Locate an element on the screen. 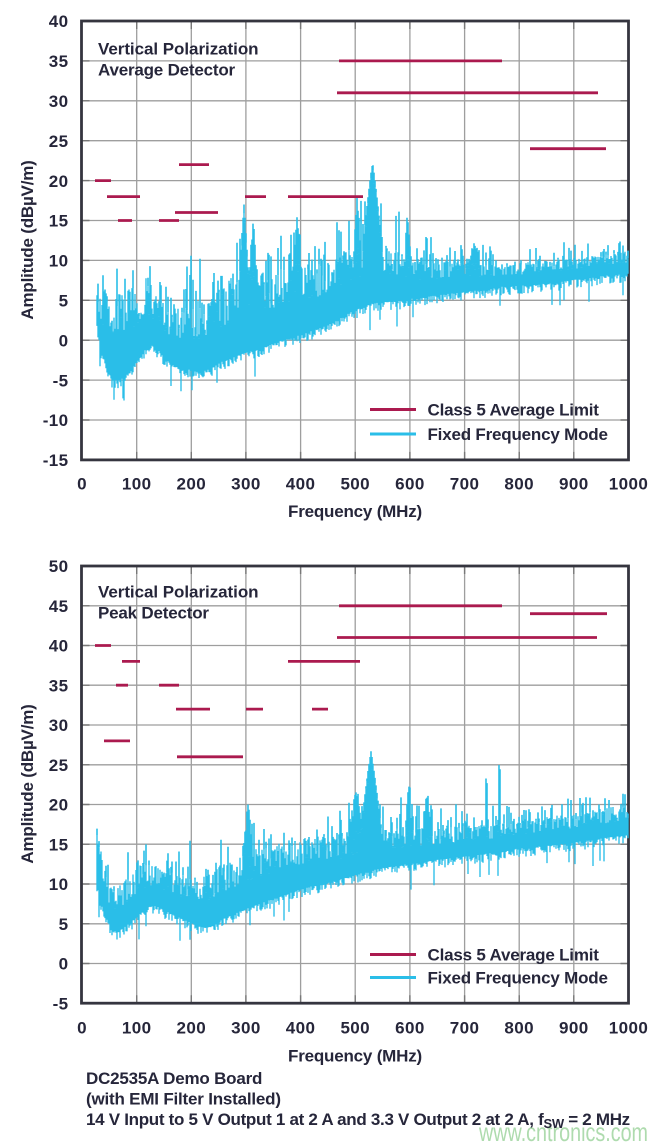 The width and height of the screenshot is (662, 1143). svg-text: Average Detector is located at coordinates (167, 70).